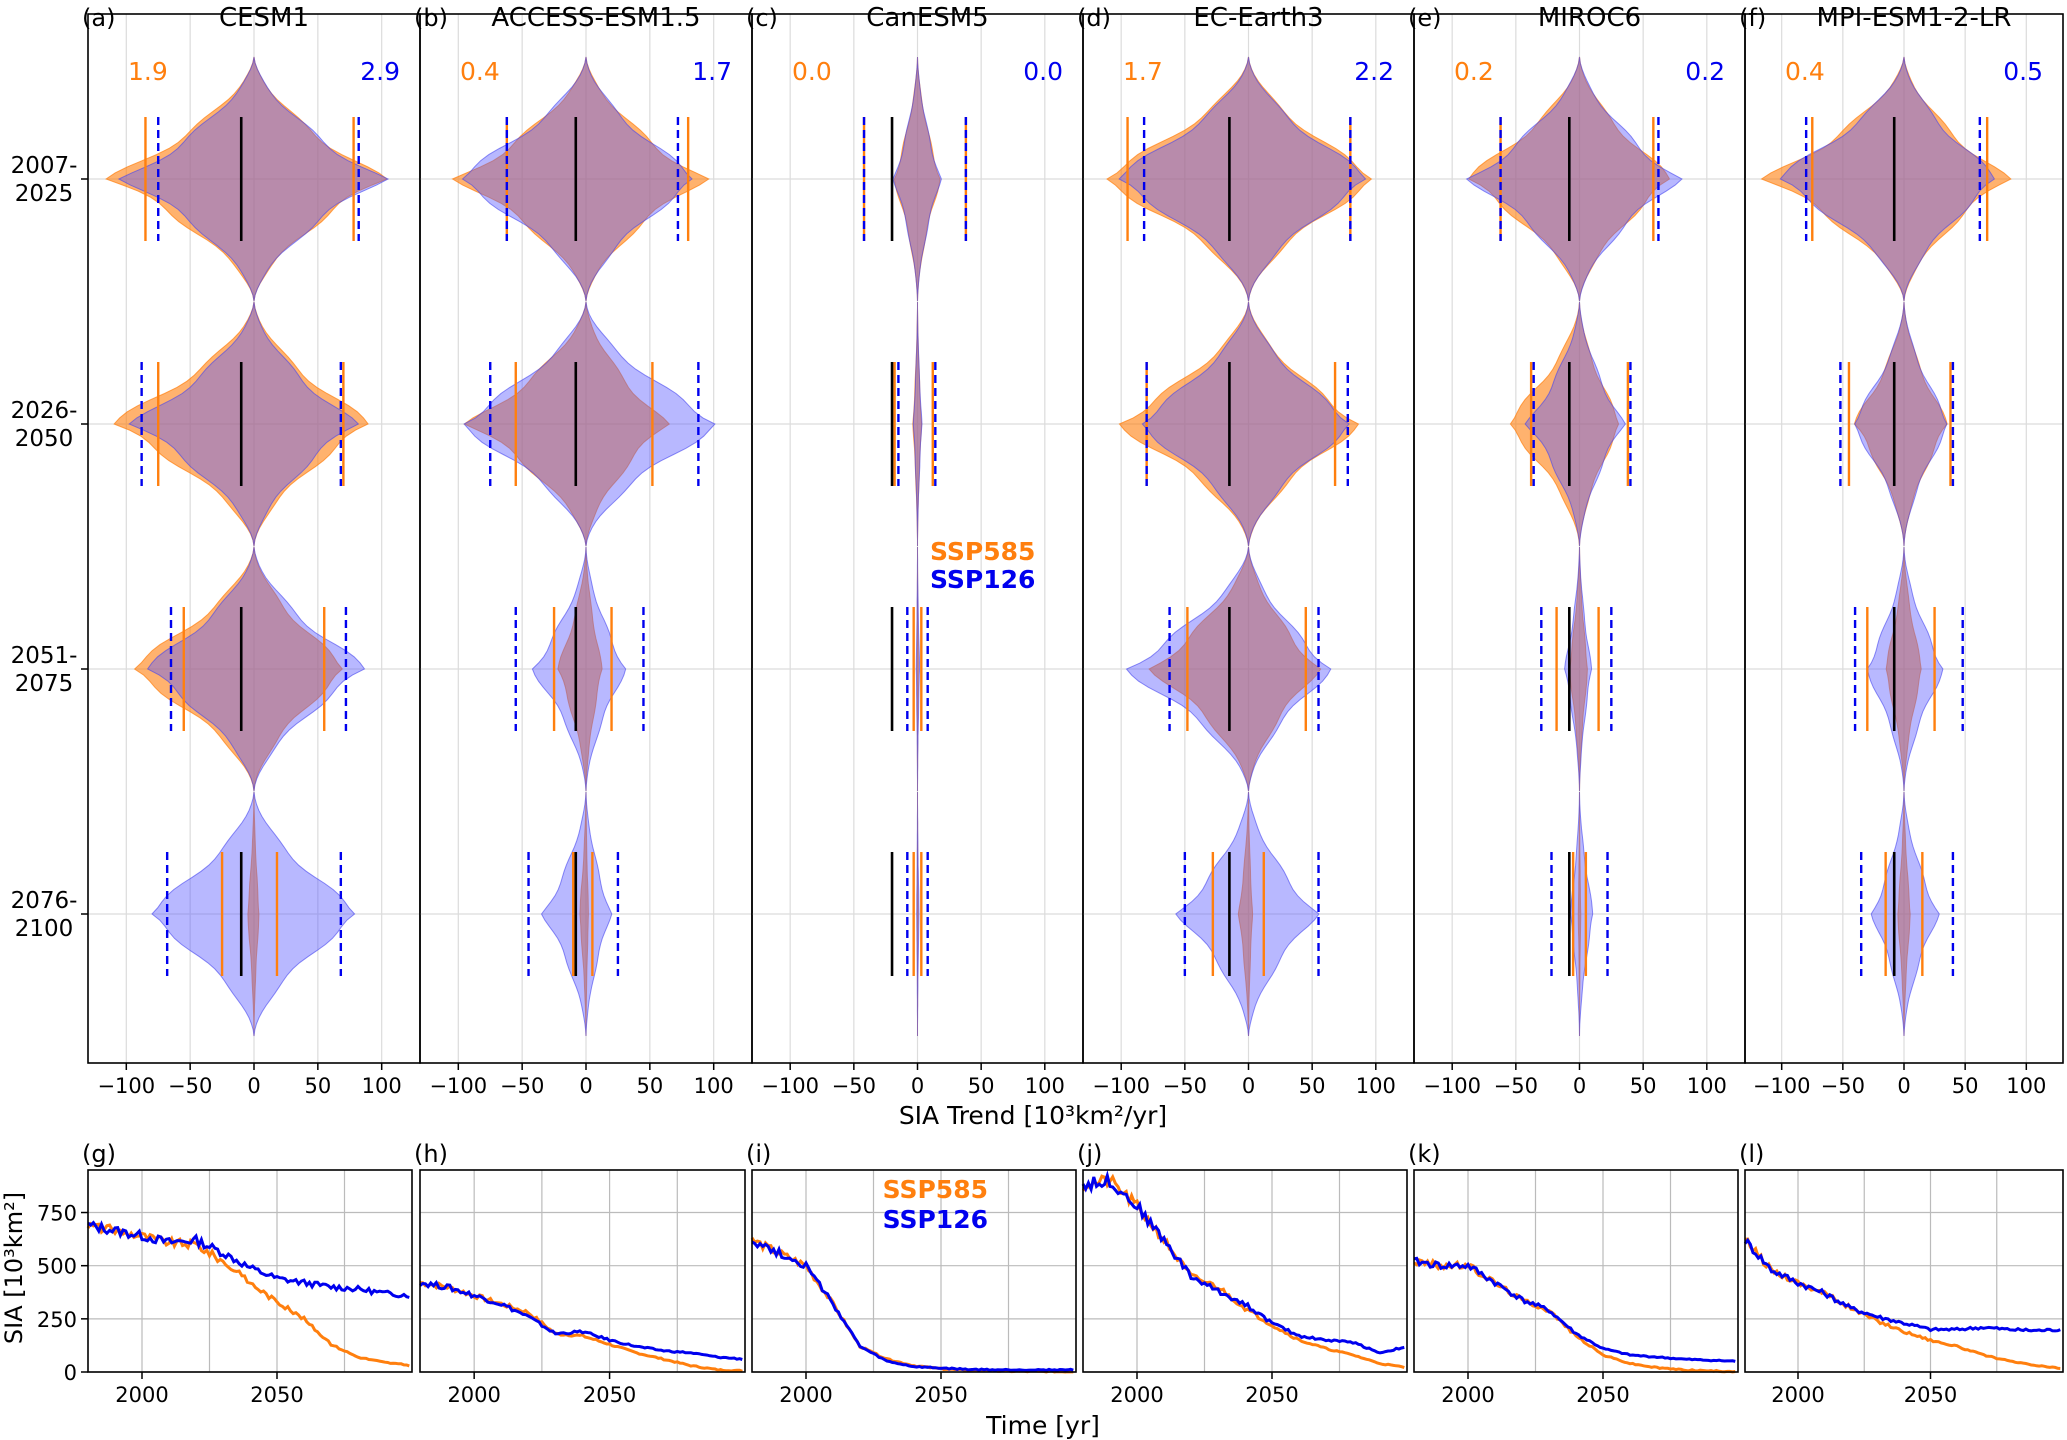 The height and width of the screenshot is (1440, 2067). Describe the element at coordinates (70, 1373) in the screenshot. I see `y-tick-label: 0` at that location.